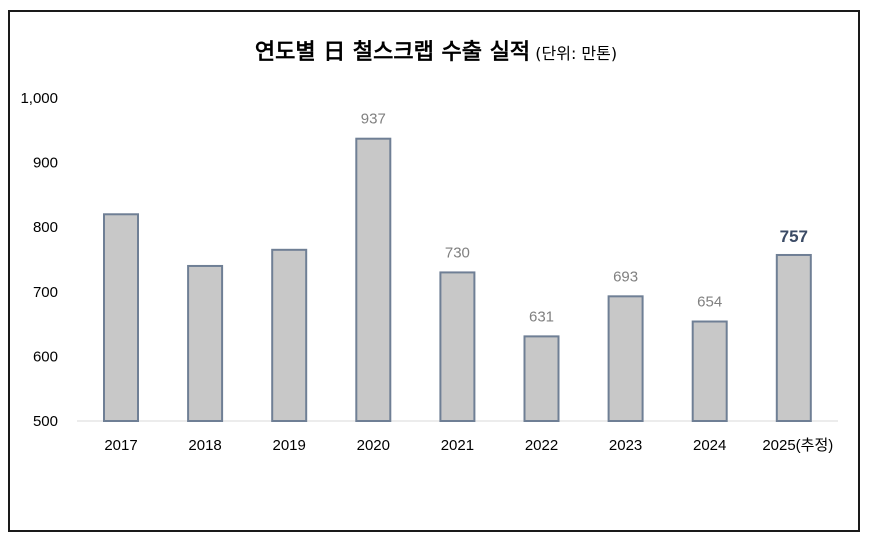  What do you see at coordinates (45, 356) in the screenshot?
I see `y-tick-label: 600` at bounding box center [45, 356].